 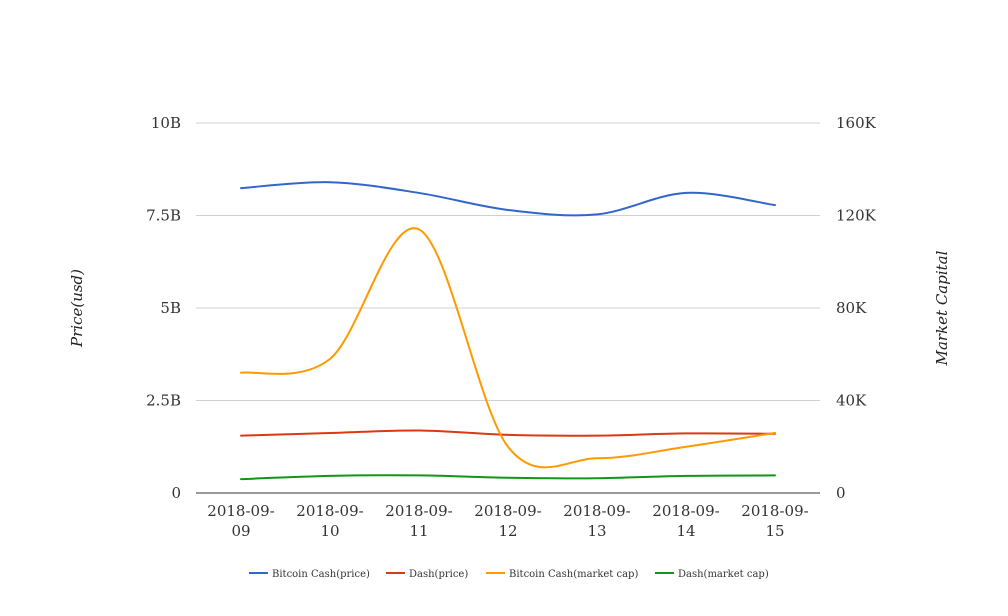 I want to click on y-tick-label-left: 5B, so click(x=170, y=308).